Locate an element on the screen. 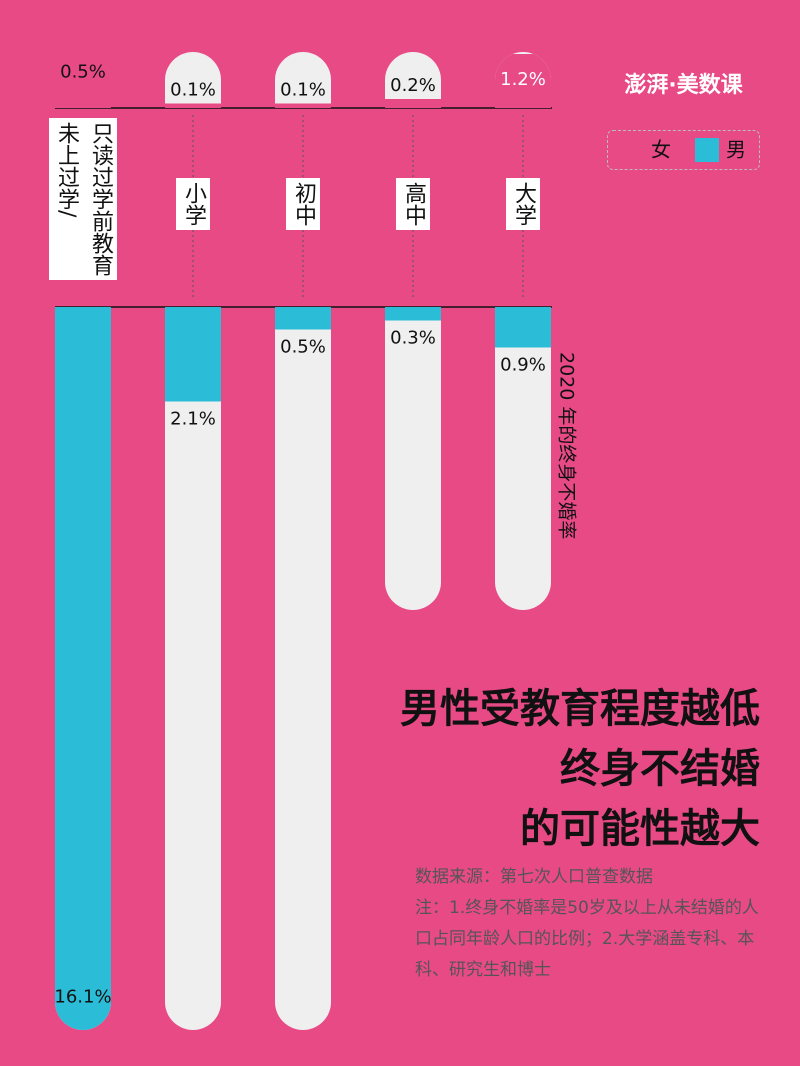 The image size is (800, 1066). value-label: 0.3% is located at coordinates (413, 338).